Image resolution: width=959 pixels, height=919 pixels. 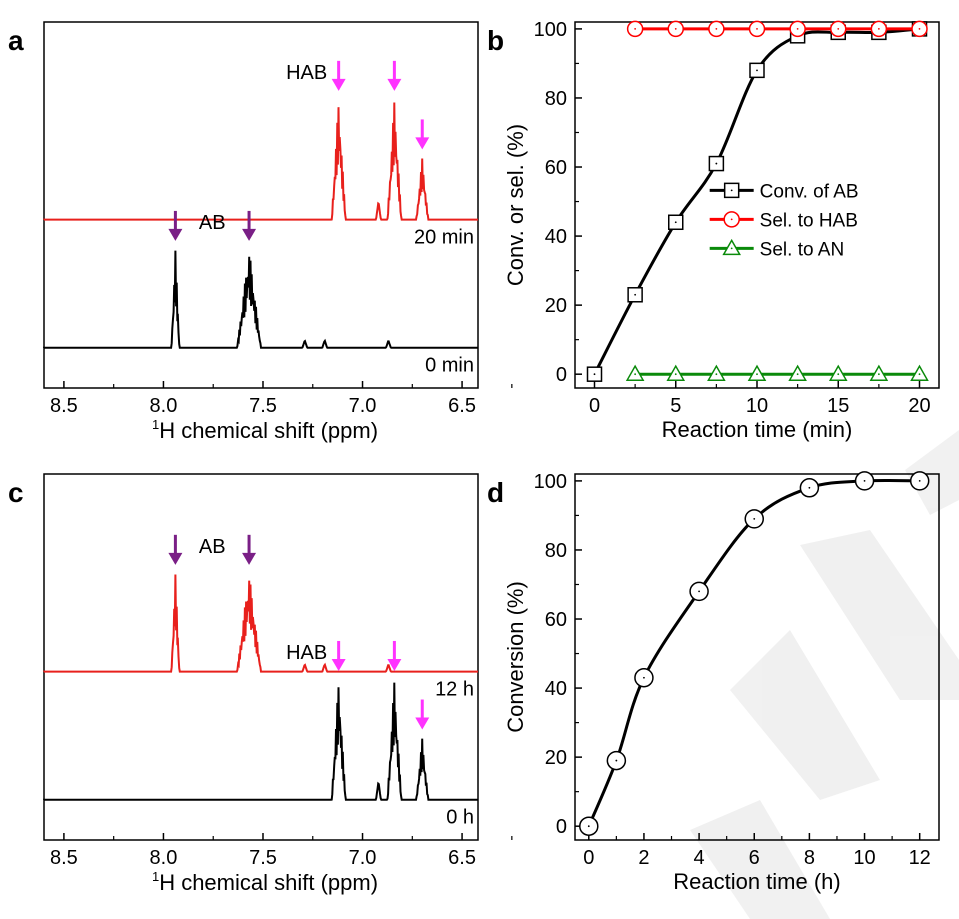 I want to click on spectrum-time-label: 0 h, so click(x=460, y=818).